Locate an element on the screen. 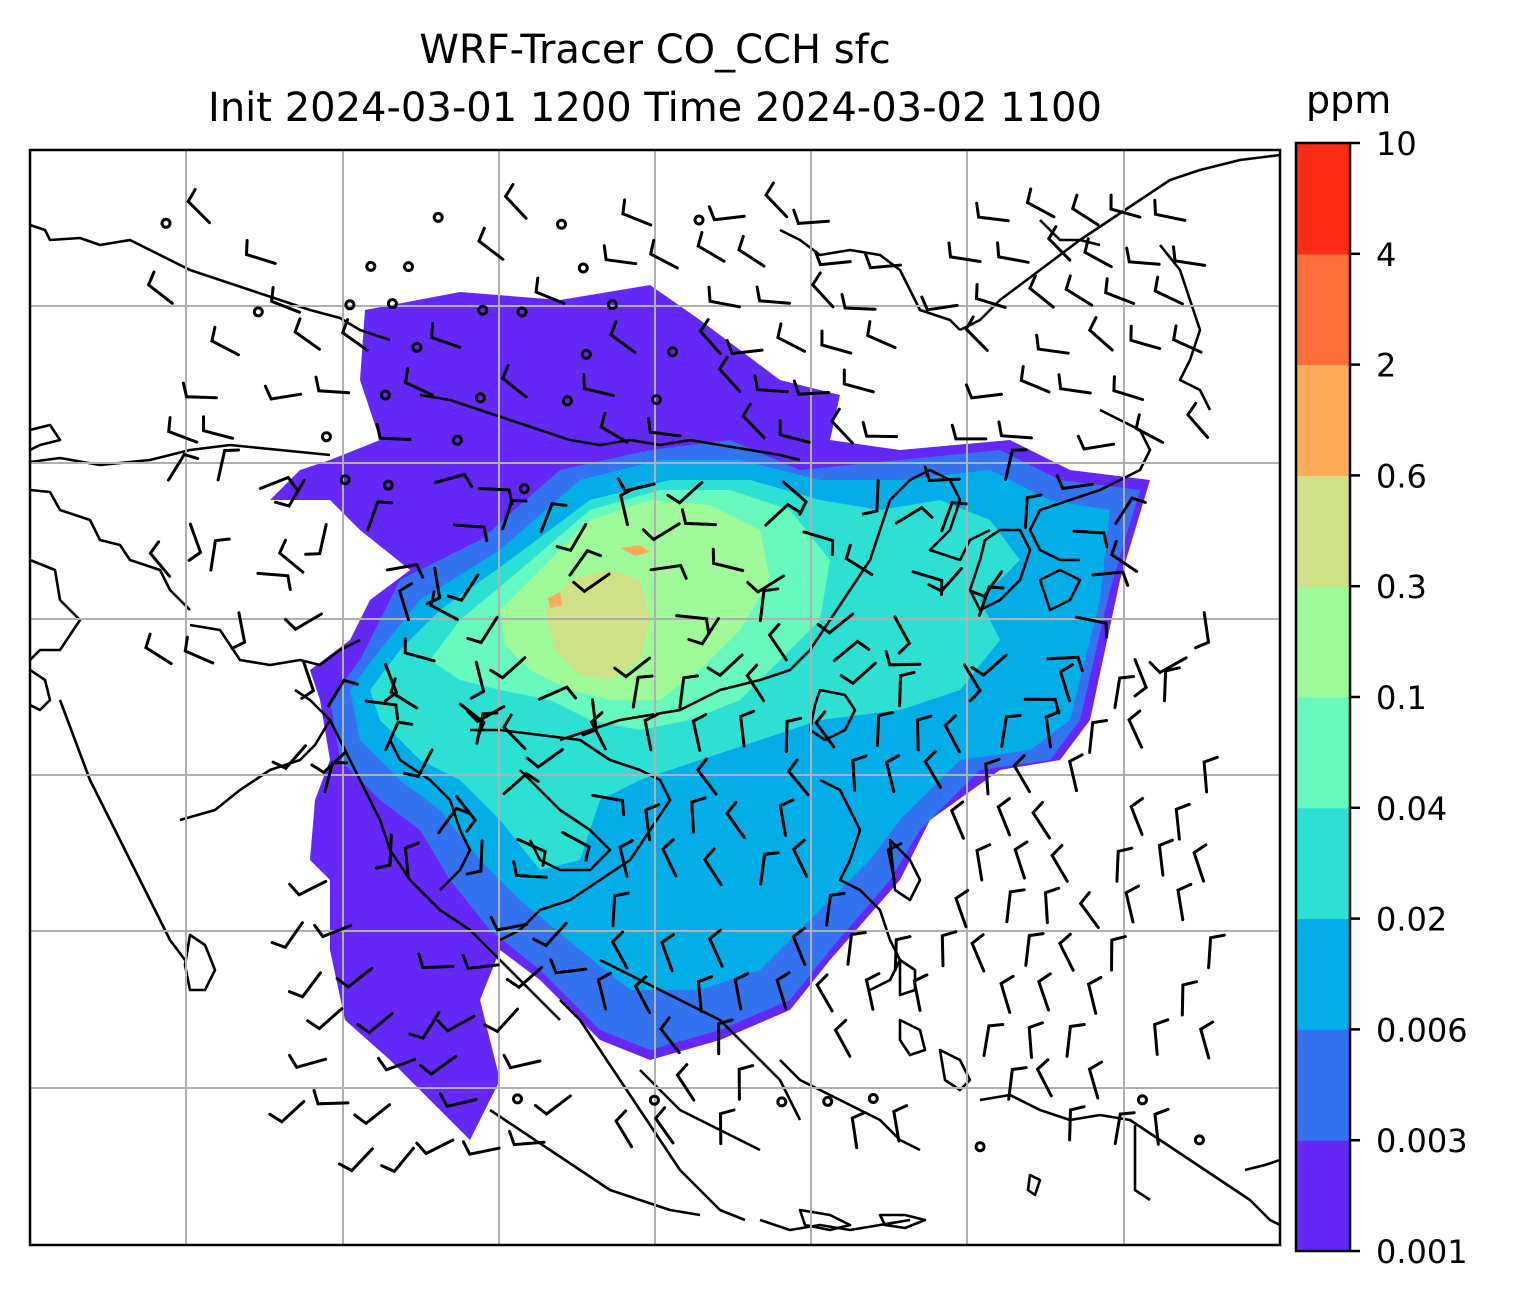  colorbar-tick-label: 4 is located at coordinates (1386, 255).